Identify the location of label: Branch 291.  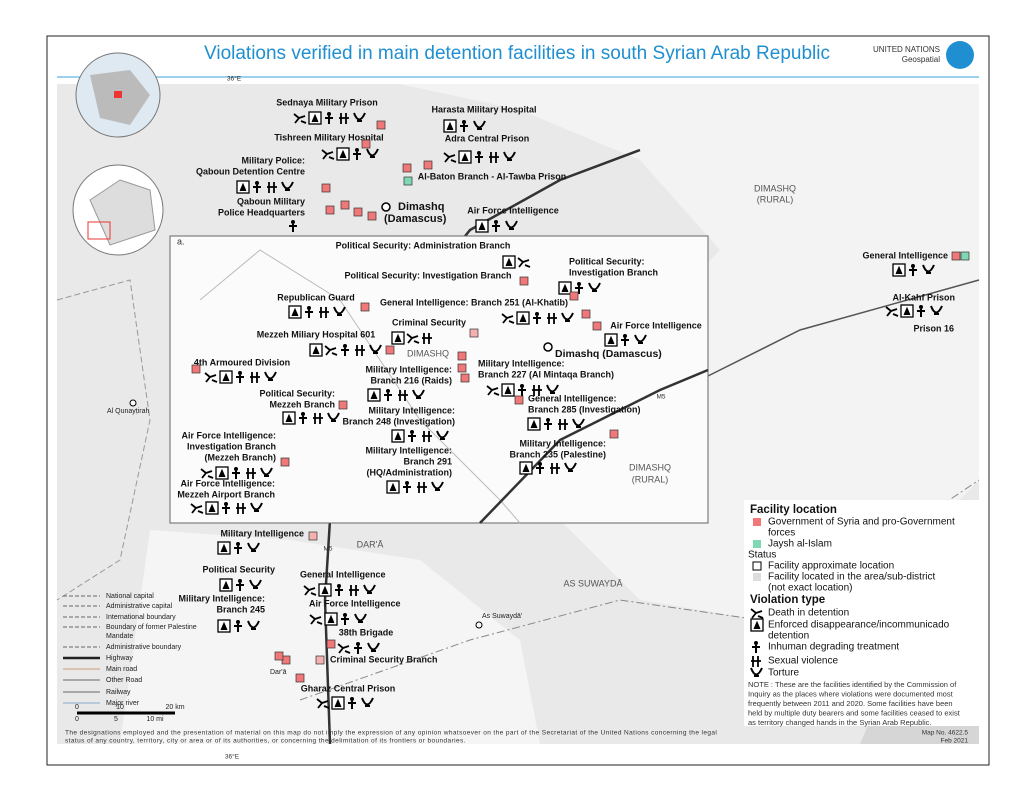
(427, 461).